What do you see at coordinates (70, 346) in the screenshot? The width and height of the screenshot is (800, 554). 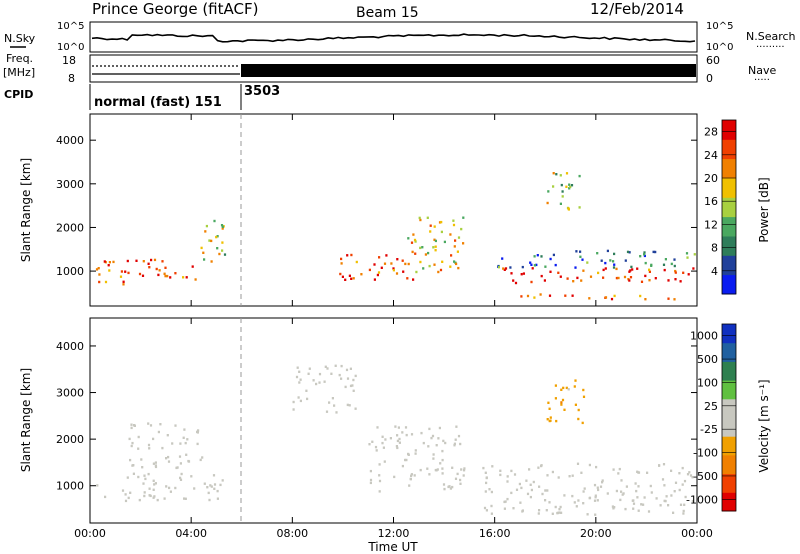 I see `y-tick-label: 4000` at bounding box center [70, 346].